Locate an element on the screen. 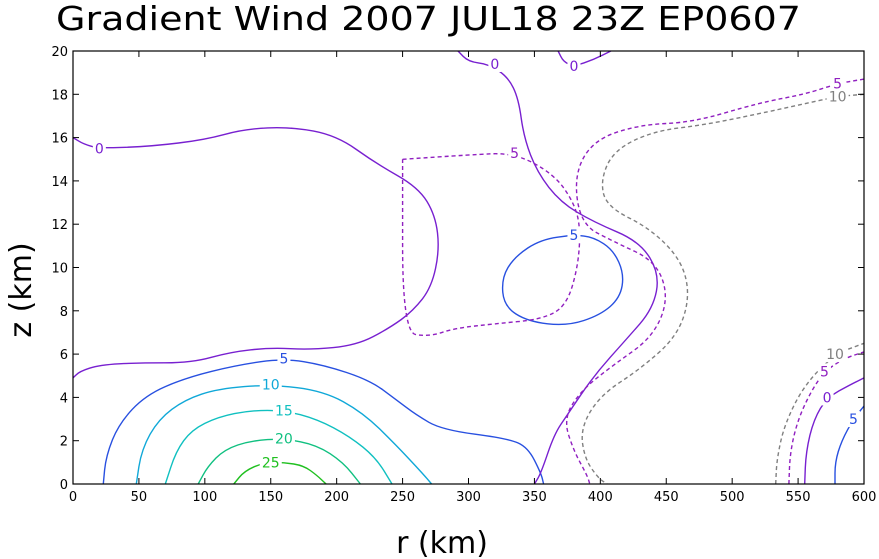 The height and width of the screenshot is (559, 879). x-tick-label: 200 is located at coordinates (336, 497).